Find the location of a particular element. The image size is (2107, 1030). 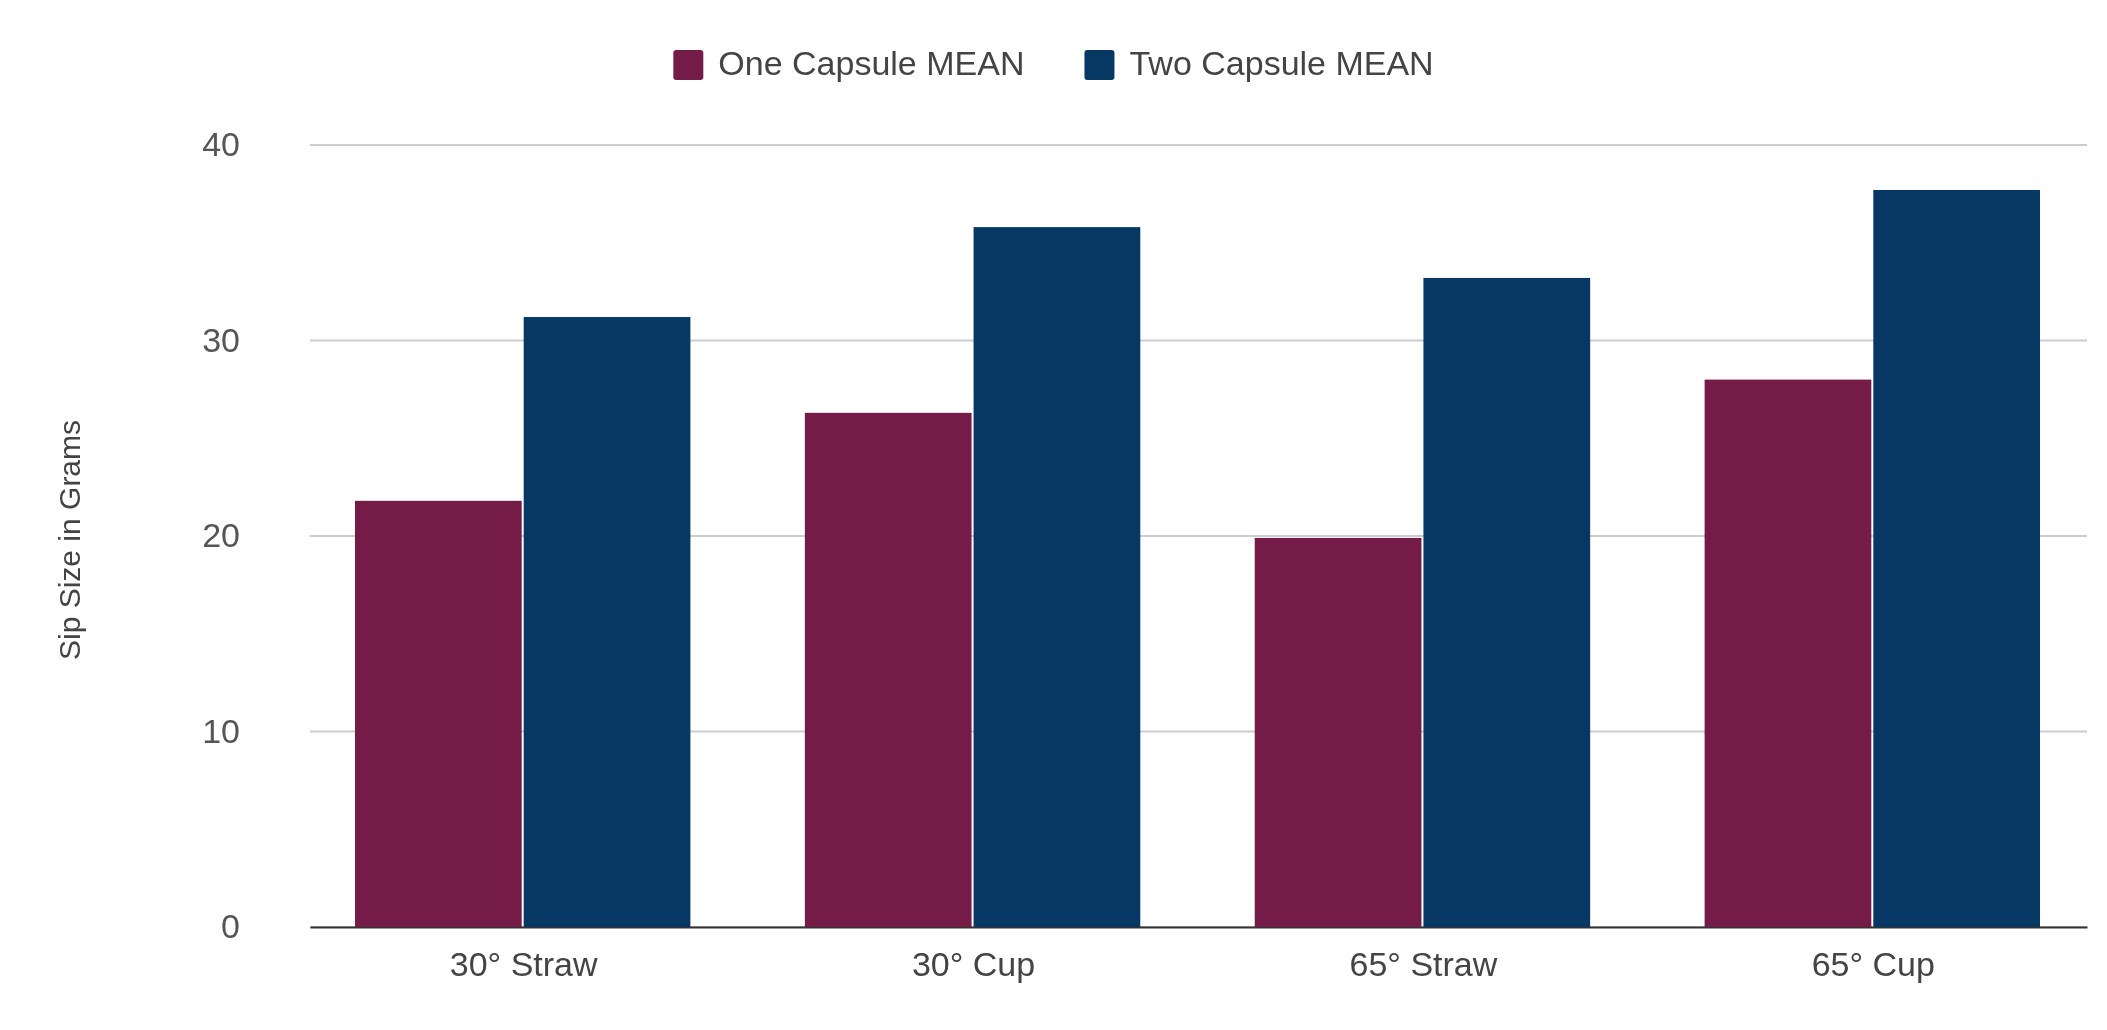

legend-label: One Capsule MEAN is located at coordinates (871, 63).